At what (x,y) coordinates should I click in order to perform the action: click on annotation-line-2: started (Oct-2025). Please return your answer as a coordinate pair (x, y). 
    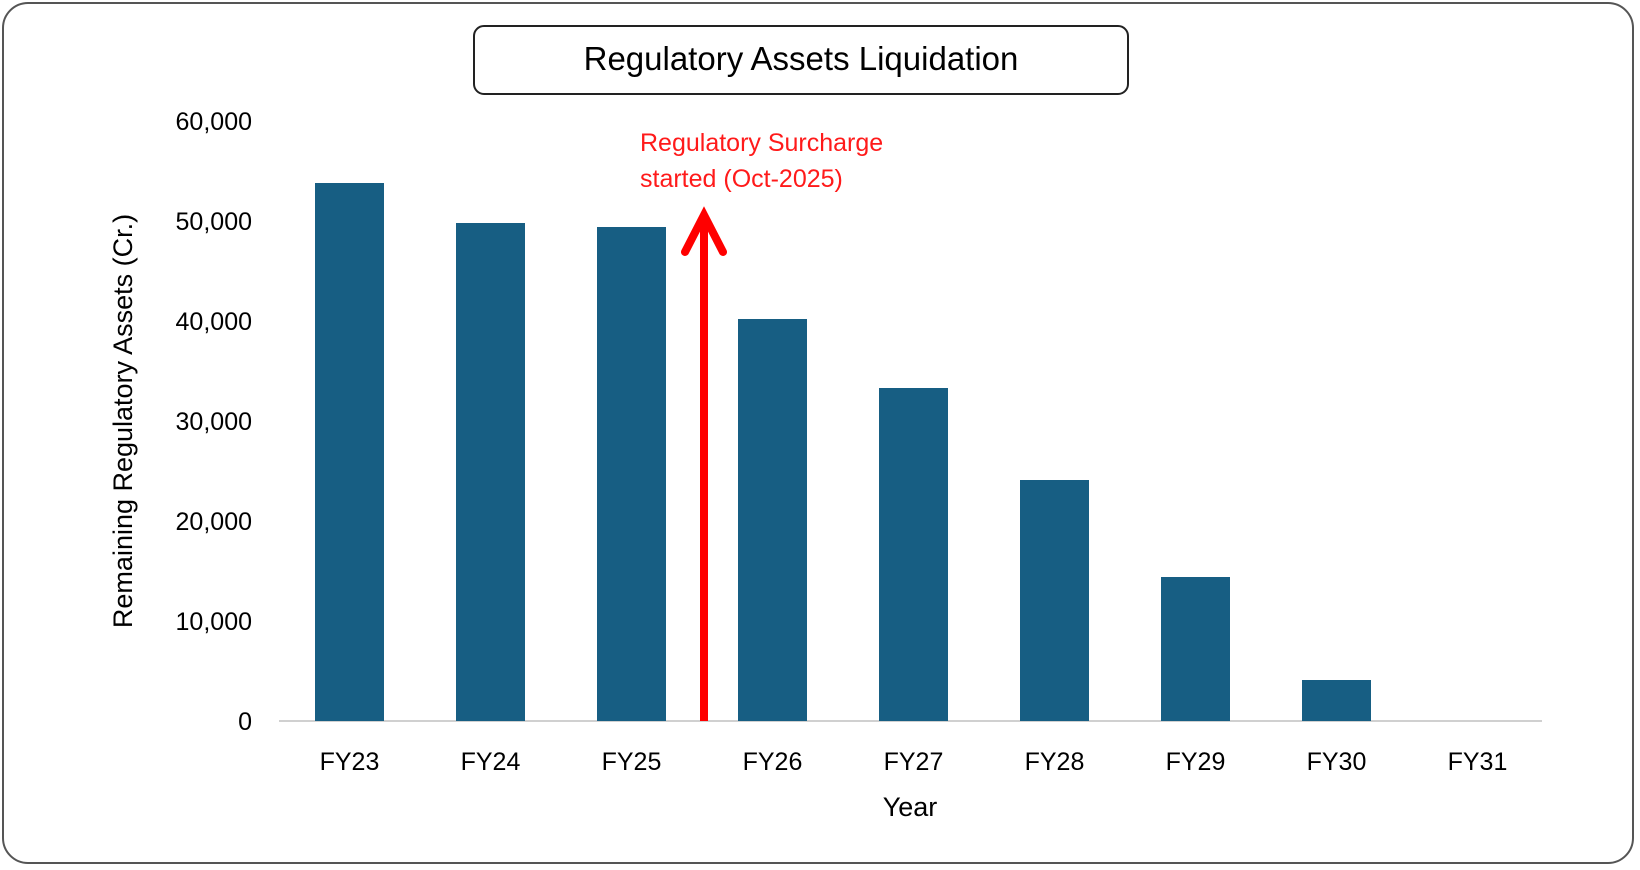
    Looking at the image, I should click on (741, 179).